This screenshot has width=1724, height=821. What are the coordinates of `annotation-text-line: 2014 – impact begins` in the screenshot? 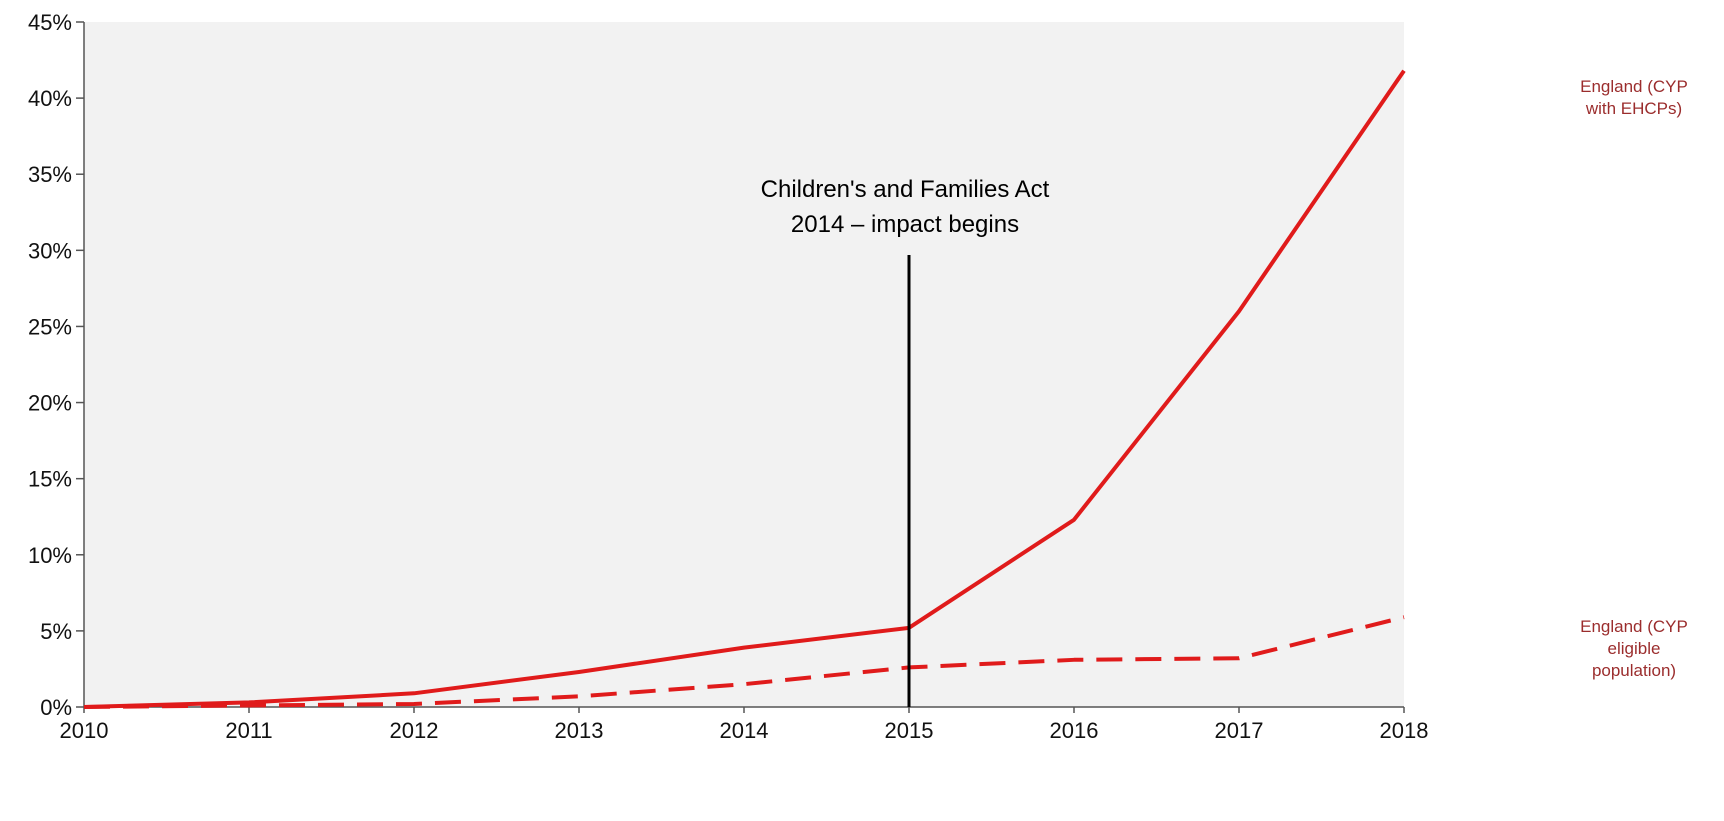 It's located at (905, 224).